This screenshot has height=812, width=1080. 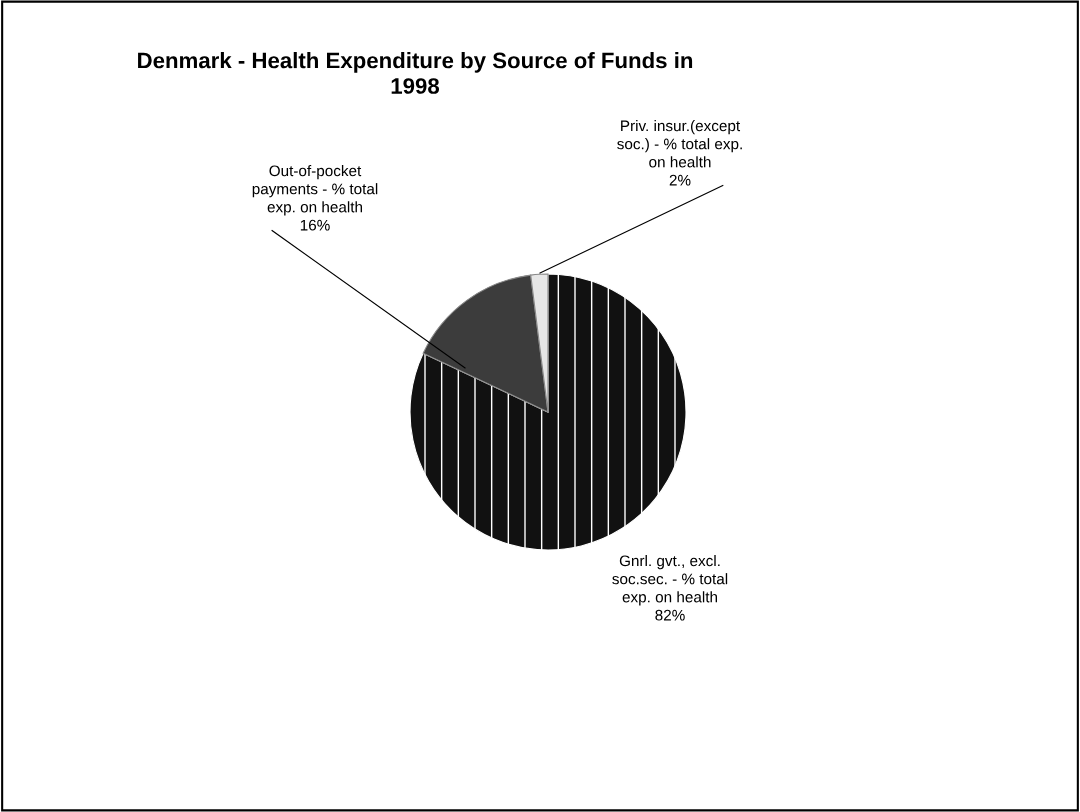 I want to click on data-label: 82%, so click(x=670, y=615).